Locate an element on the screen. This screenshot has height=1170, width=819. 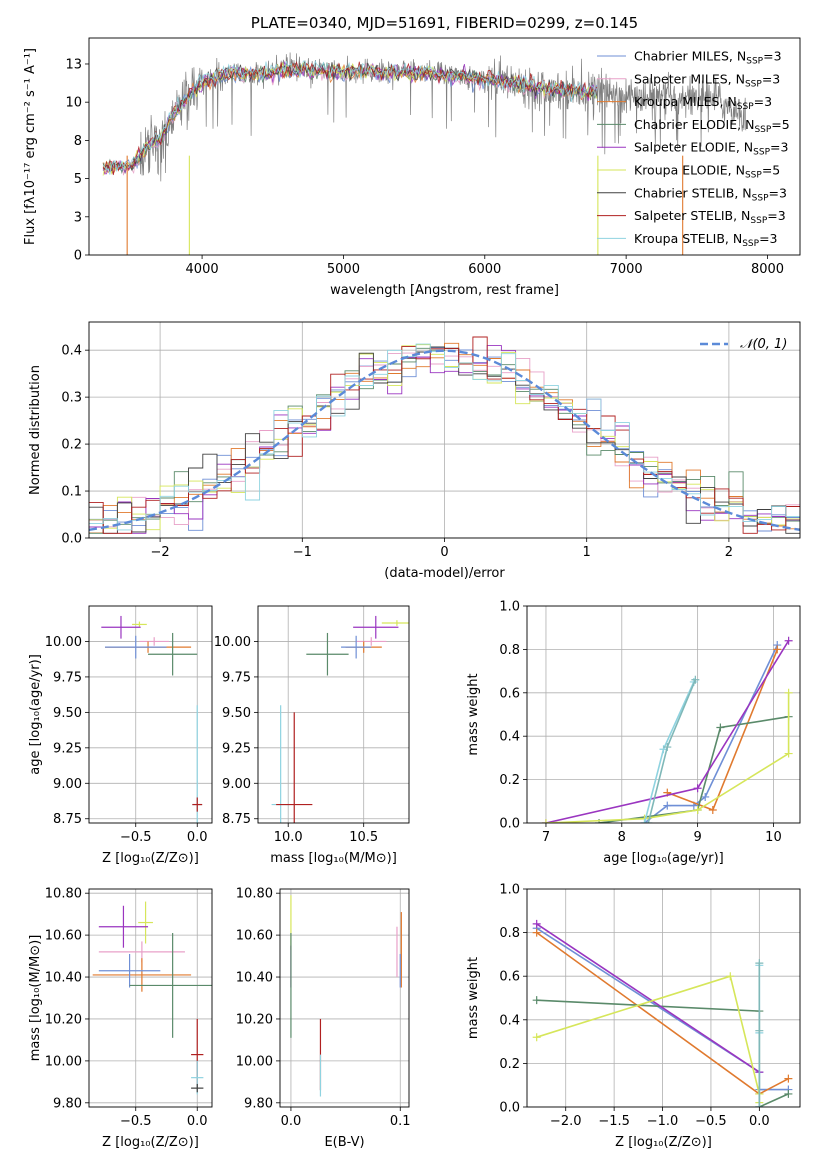
y-tick-label: 0.1 is located at coordinates (71, 492).